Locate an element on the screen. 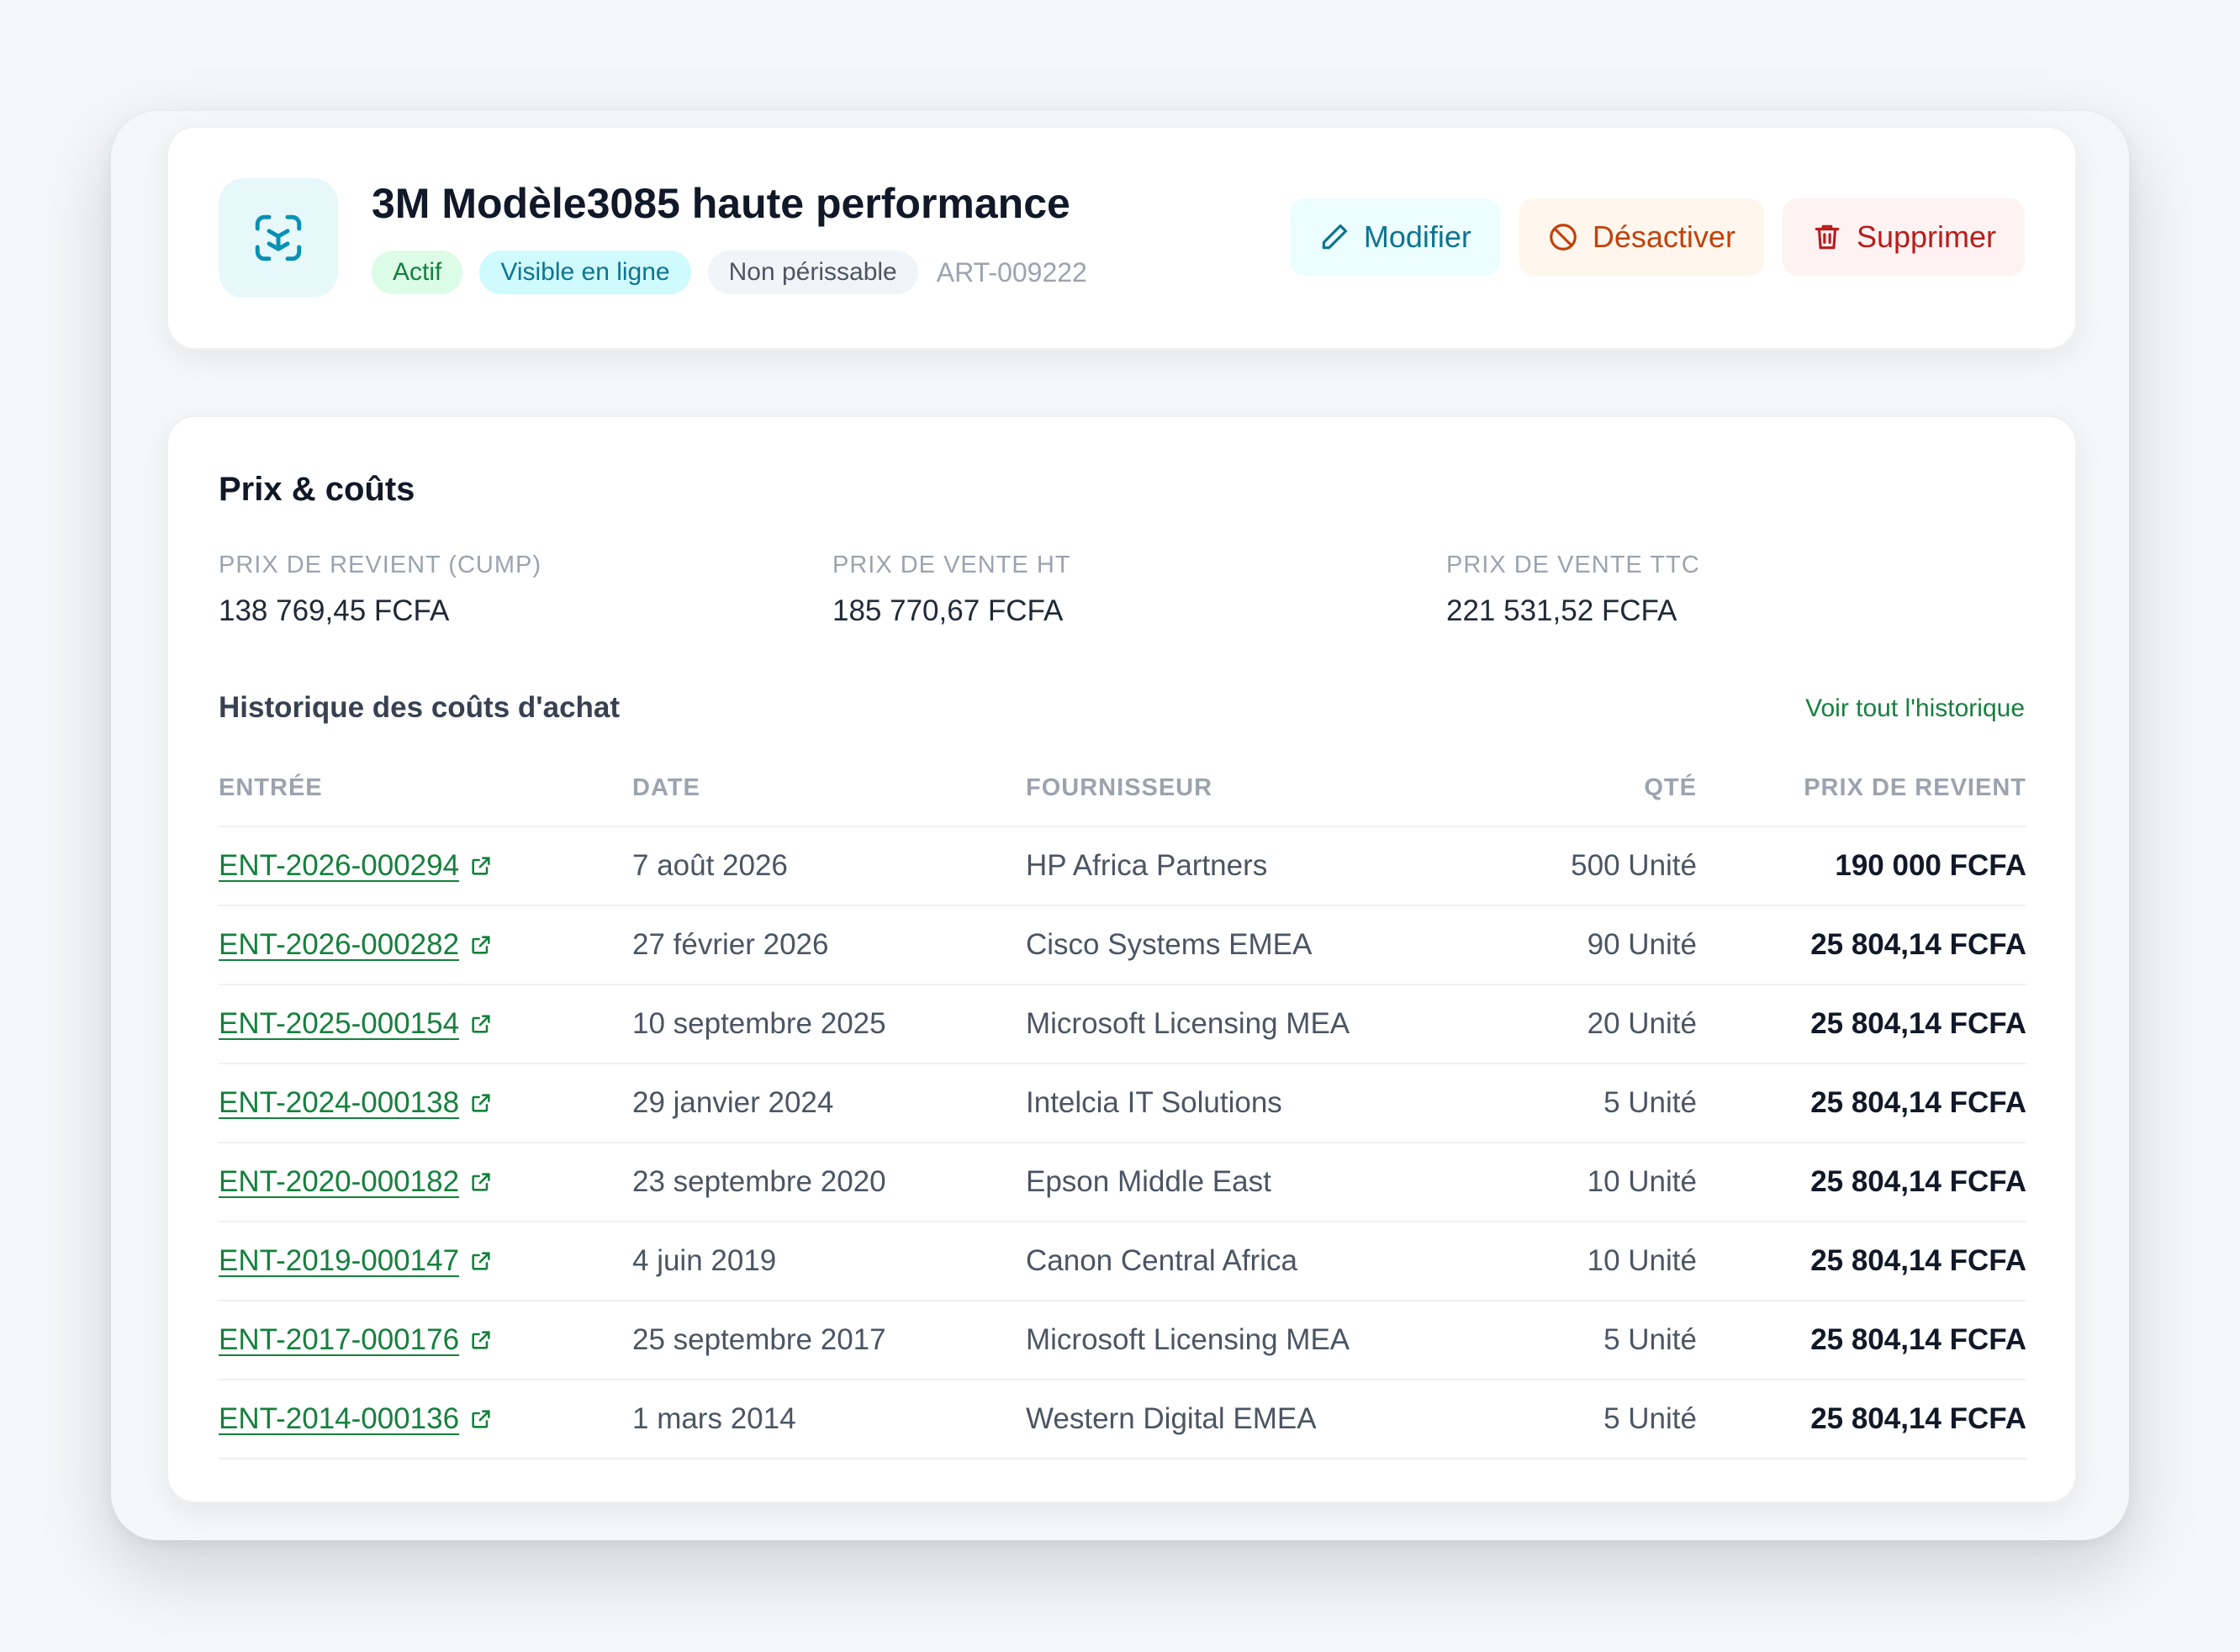  entry-cell: ENT-2020-000182 is located at coordinates (356, 1182).